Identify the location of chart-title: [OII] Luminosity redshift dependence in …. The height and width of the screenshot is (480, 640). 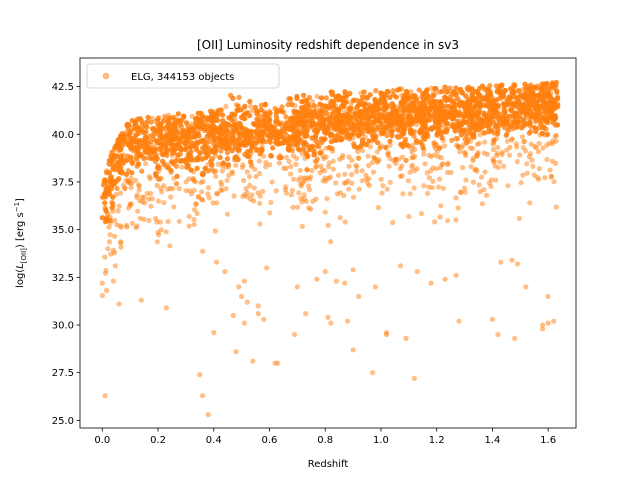
(328, 45).